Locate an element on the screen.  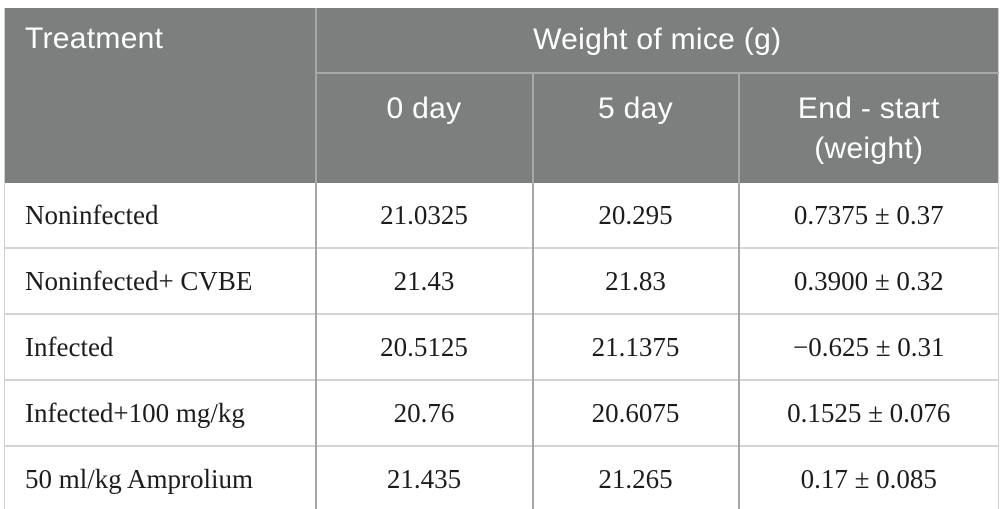
cell-day5: 21.83 is located at coordinates (635, 280).